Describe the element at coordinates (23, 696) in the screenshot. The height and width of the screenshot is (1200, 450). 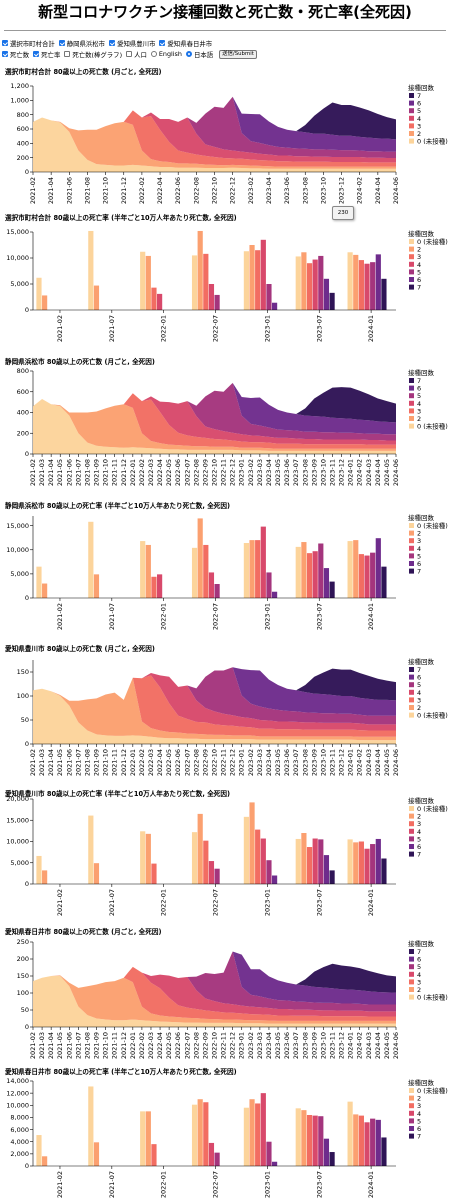
I see `y-tick-label: 100` at that location.